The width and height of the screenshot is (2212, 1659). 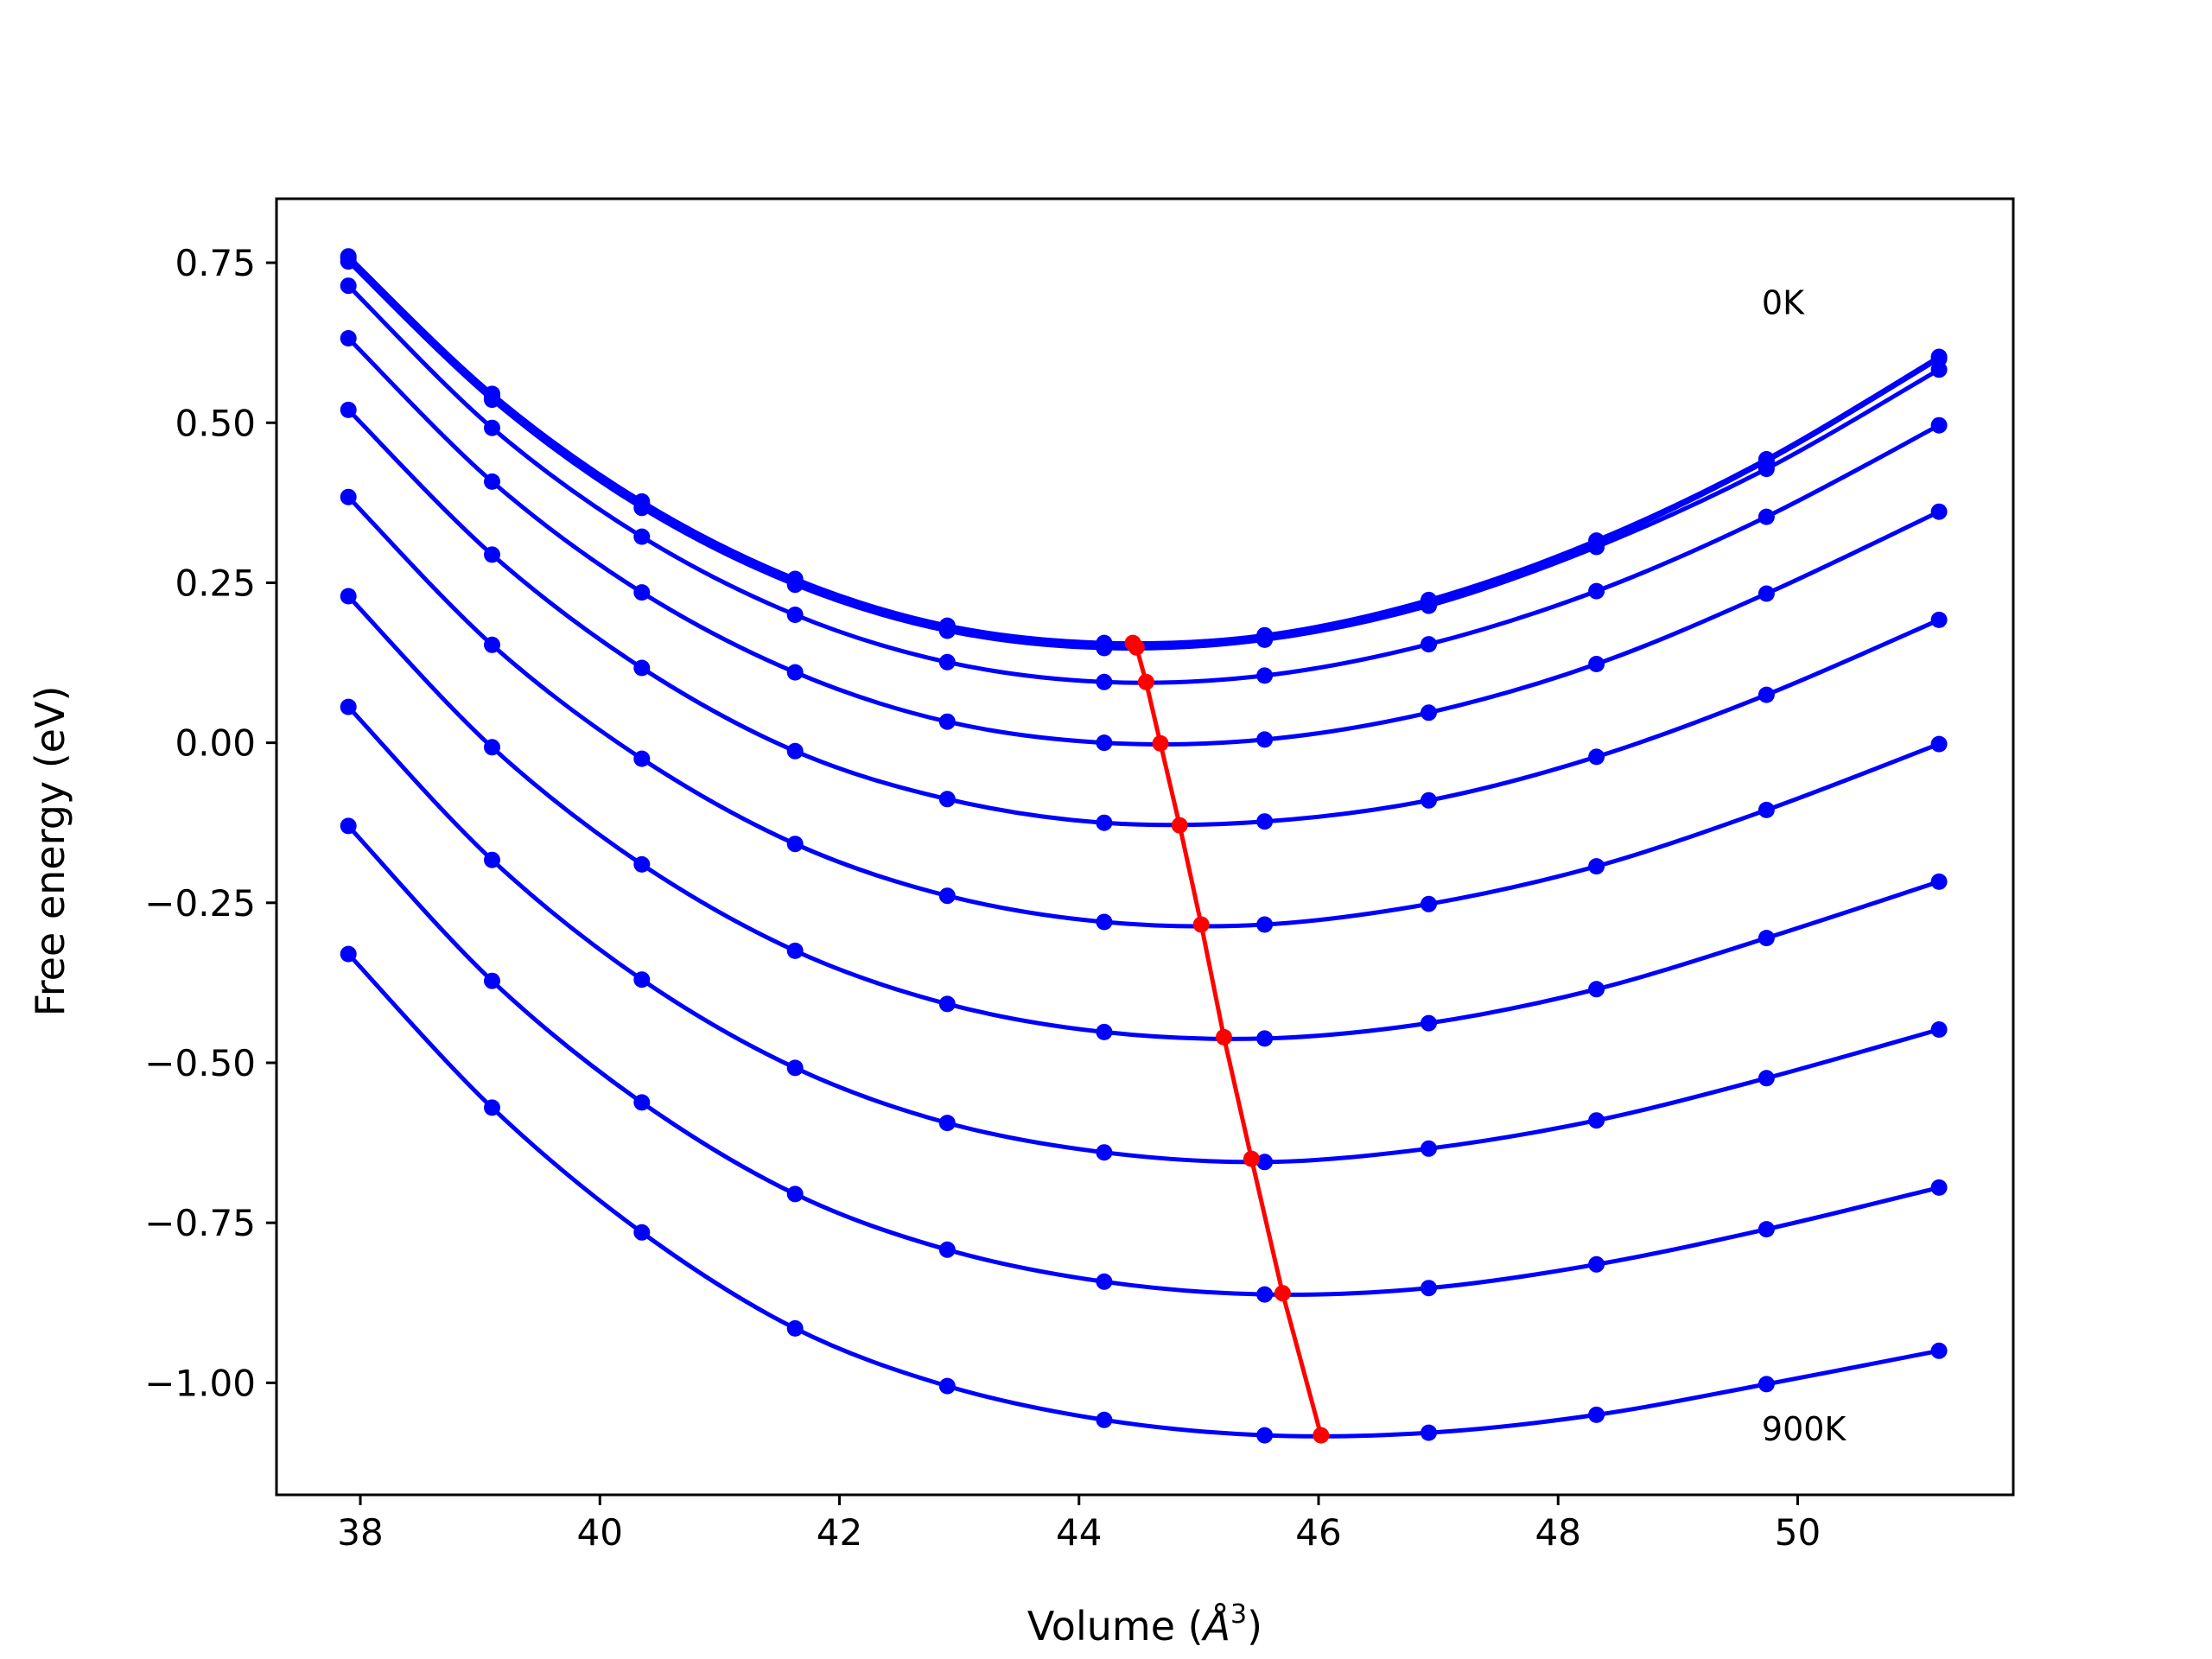 What do you see at coordinates (200, 1063) in the screenshot?
I see `y-tick-label-5: −0.50` at bounding box center [200, 1063].